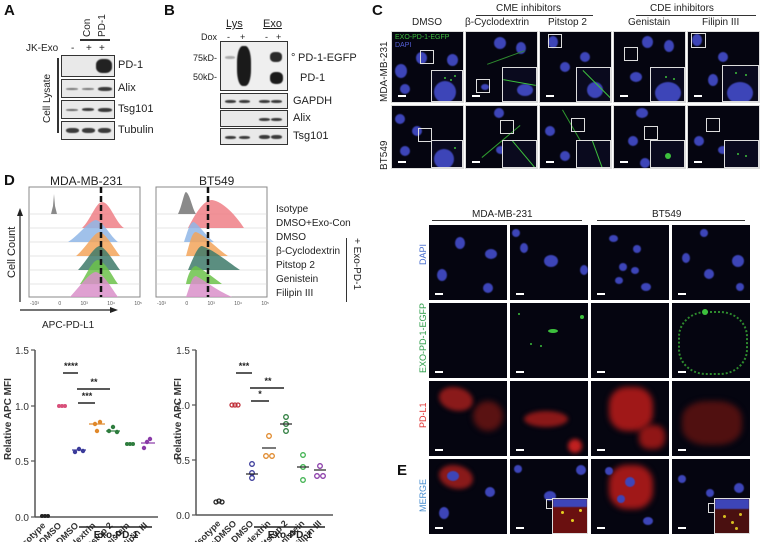  I want to click on svg-text: 0.0, so click(183, 516).